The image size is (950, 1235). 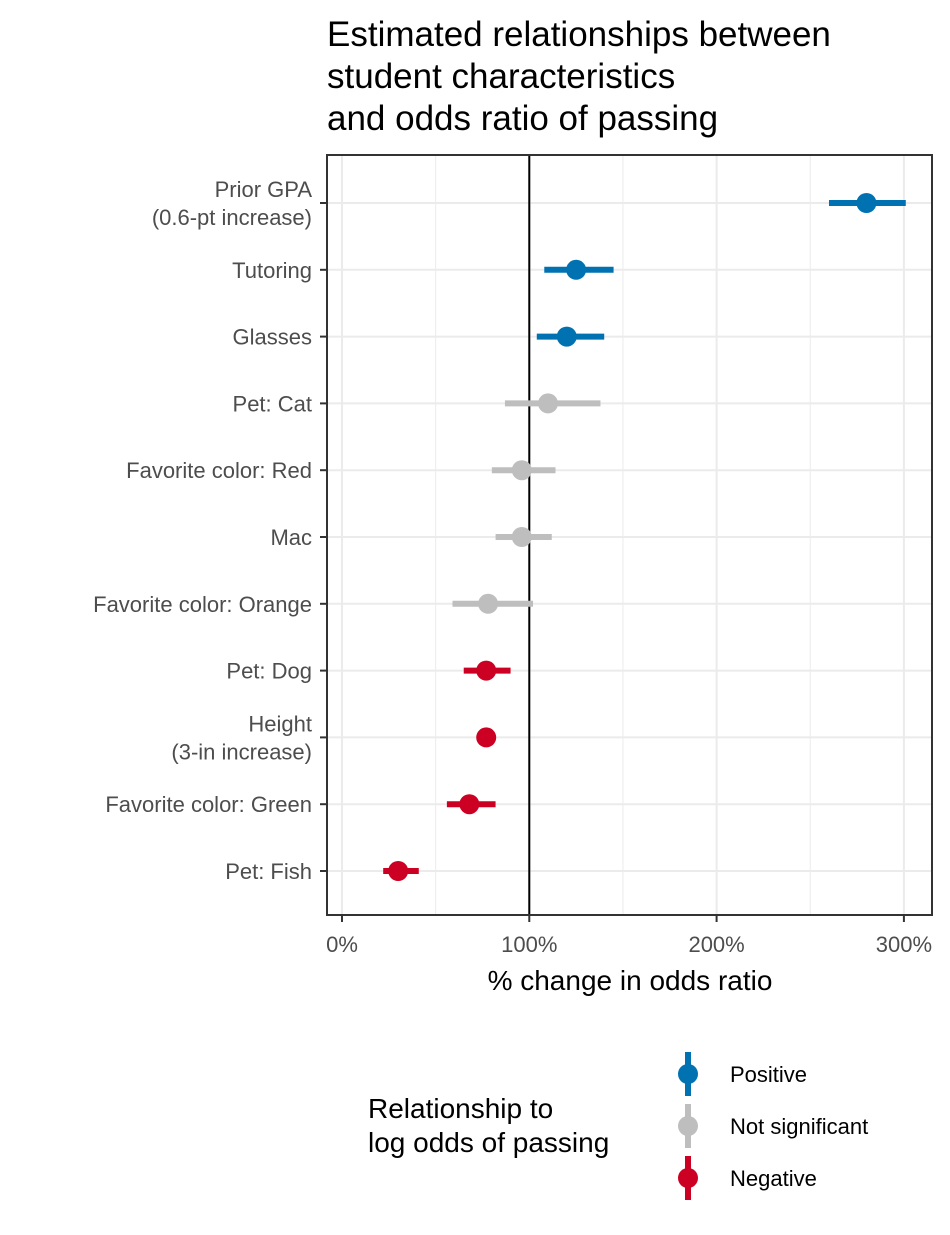 I want to click on y-tick-label: Prior GPA (0.6-pt increase), so click(x=232, y=203).